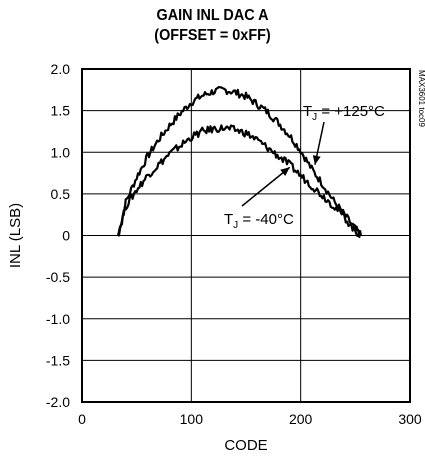 This screenshot has height=462, width=425. I want to click on x-tick-label: 100, so click(192, 419).